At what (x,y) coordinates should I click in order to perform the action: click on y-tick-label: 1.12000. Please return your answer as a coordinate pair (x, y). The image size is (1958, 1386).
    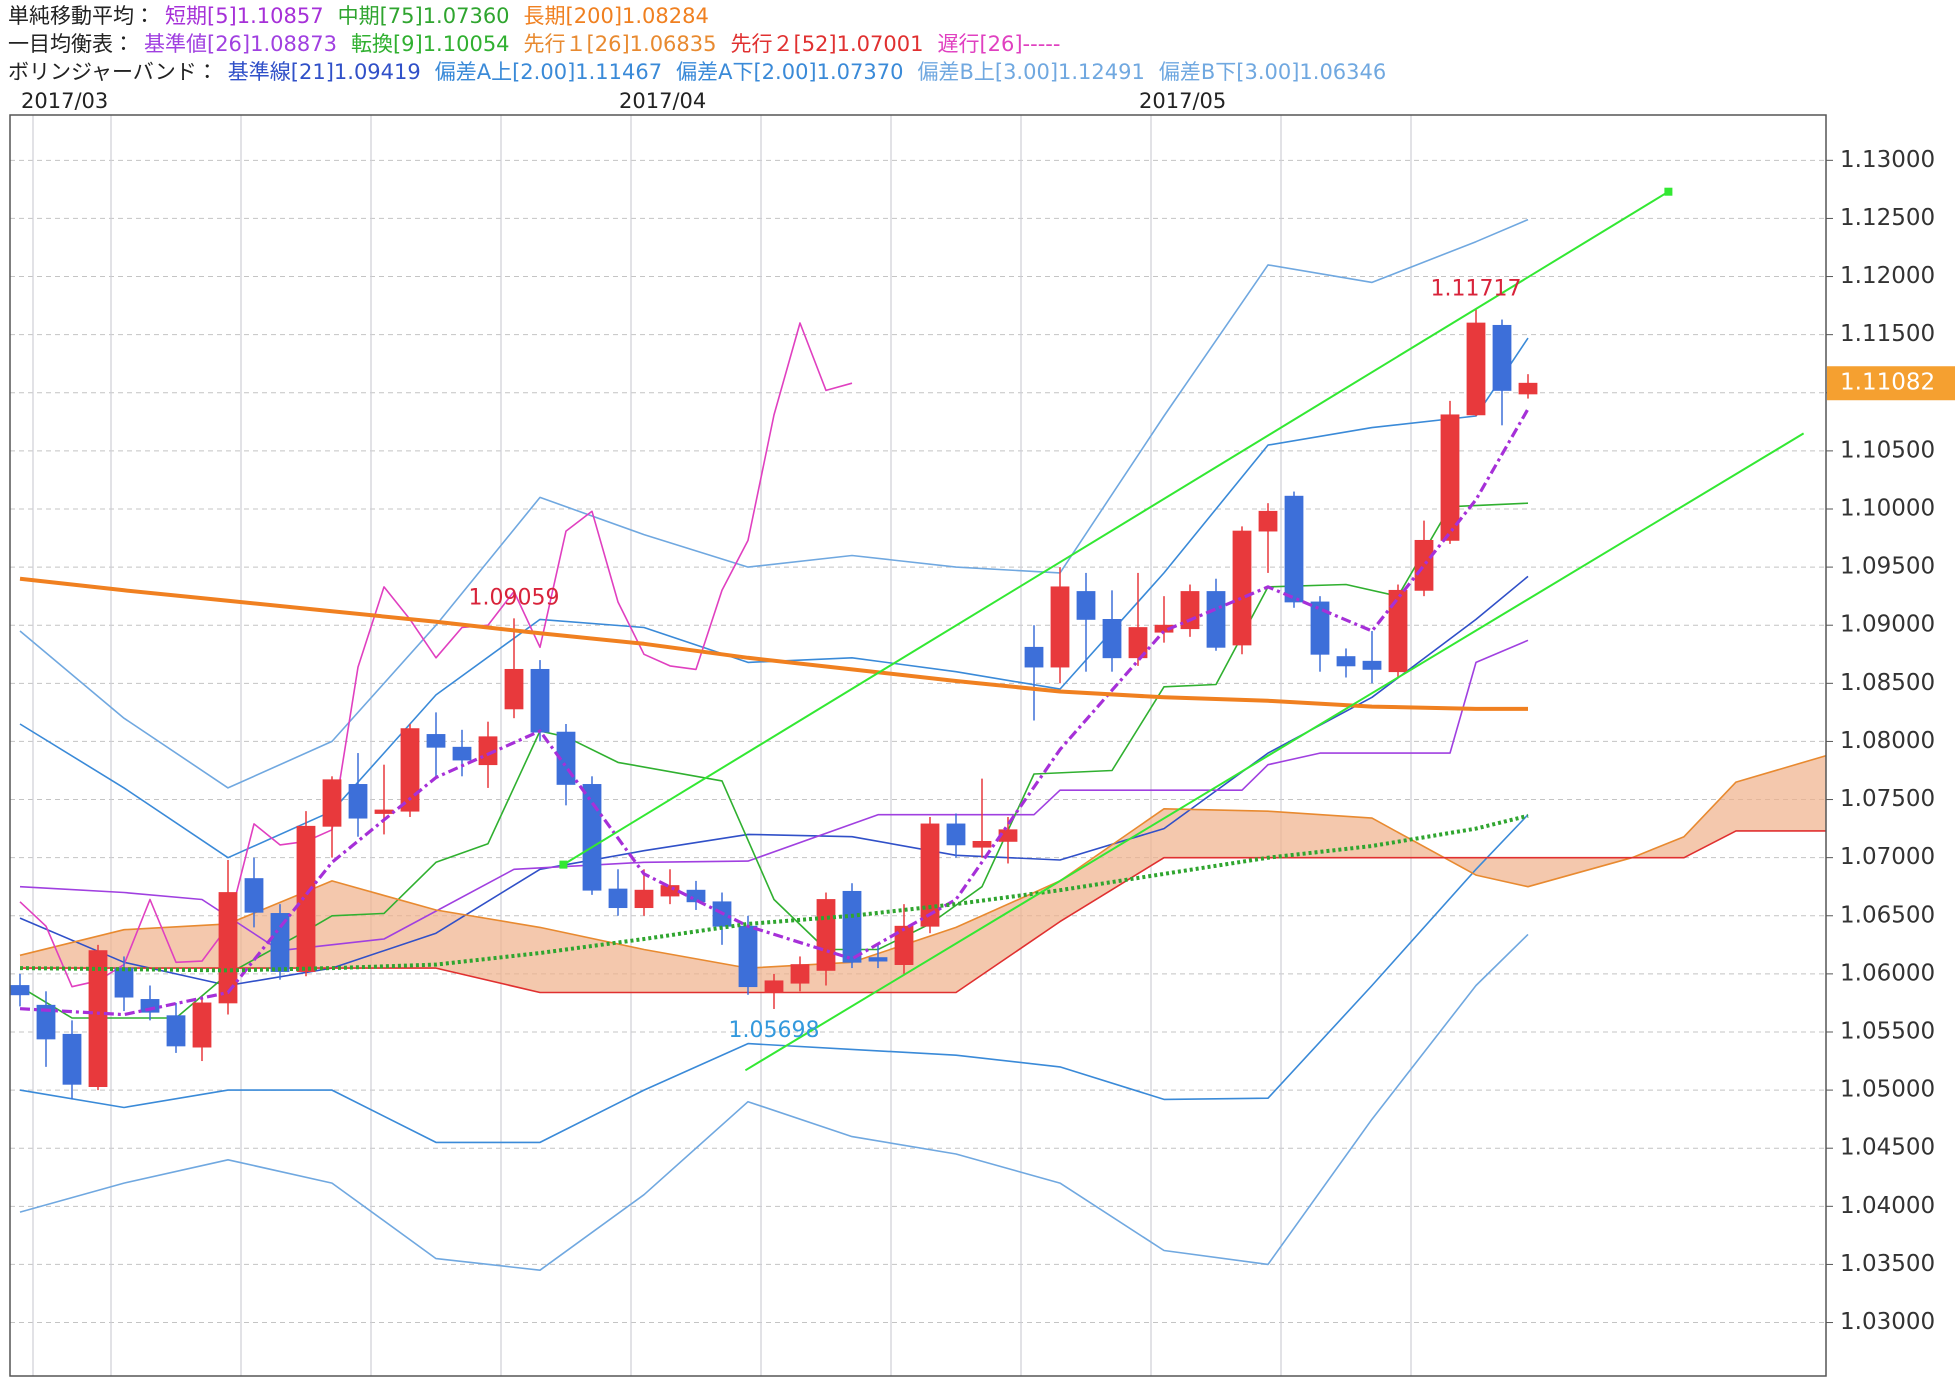
    Looking at the image, I should click on (1887, 276).